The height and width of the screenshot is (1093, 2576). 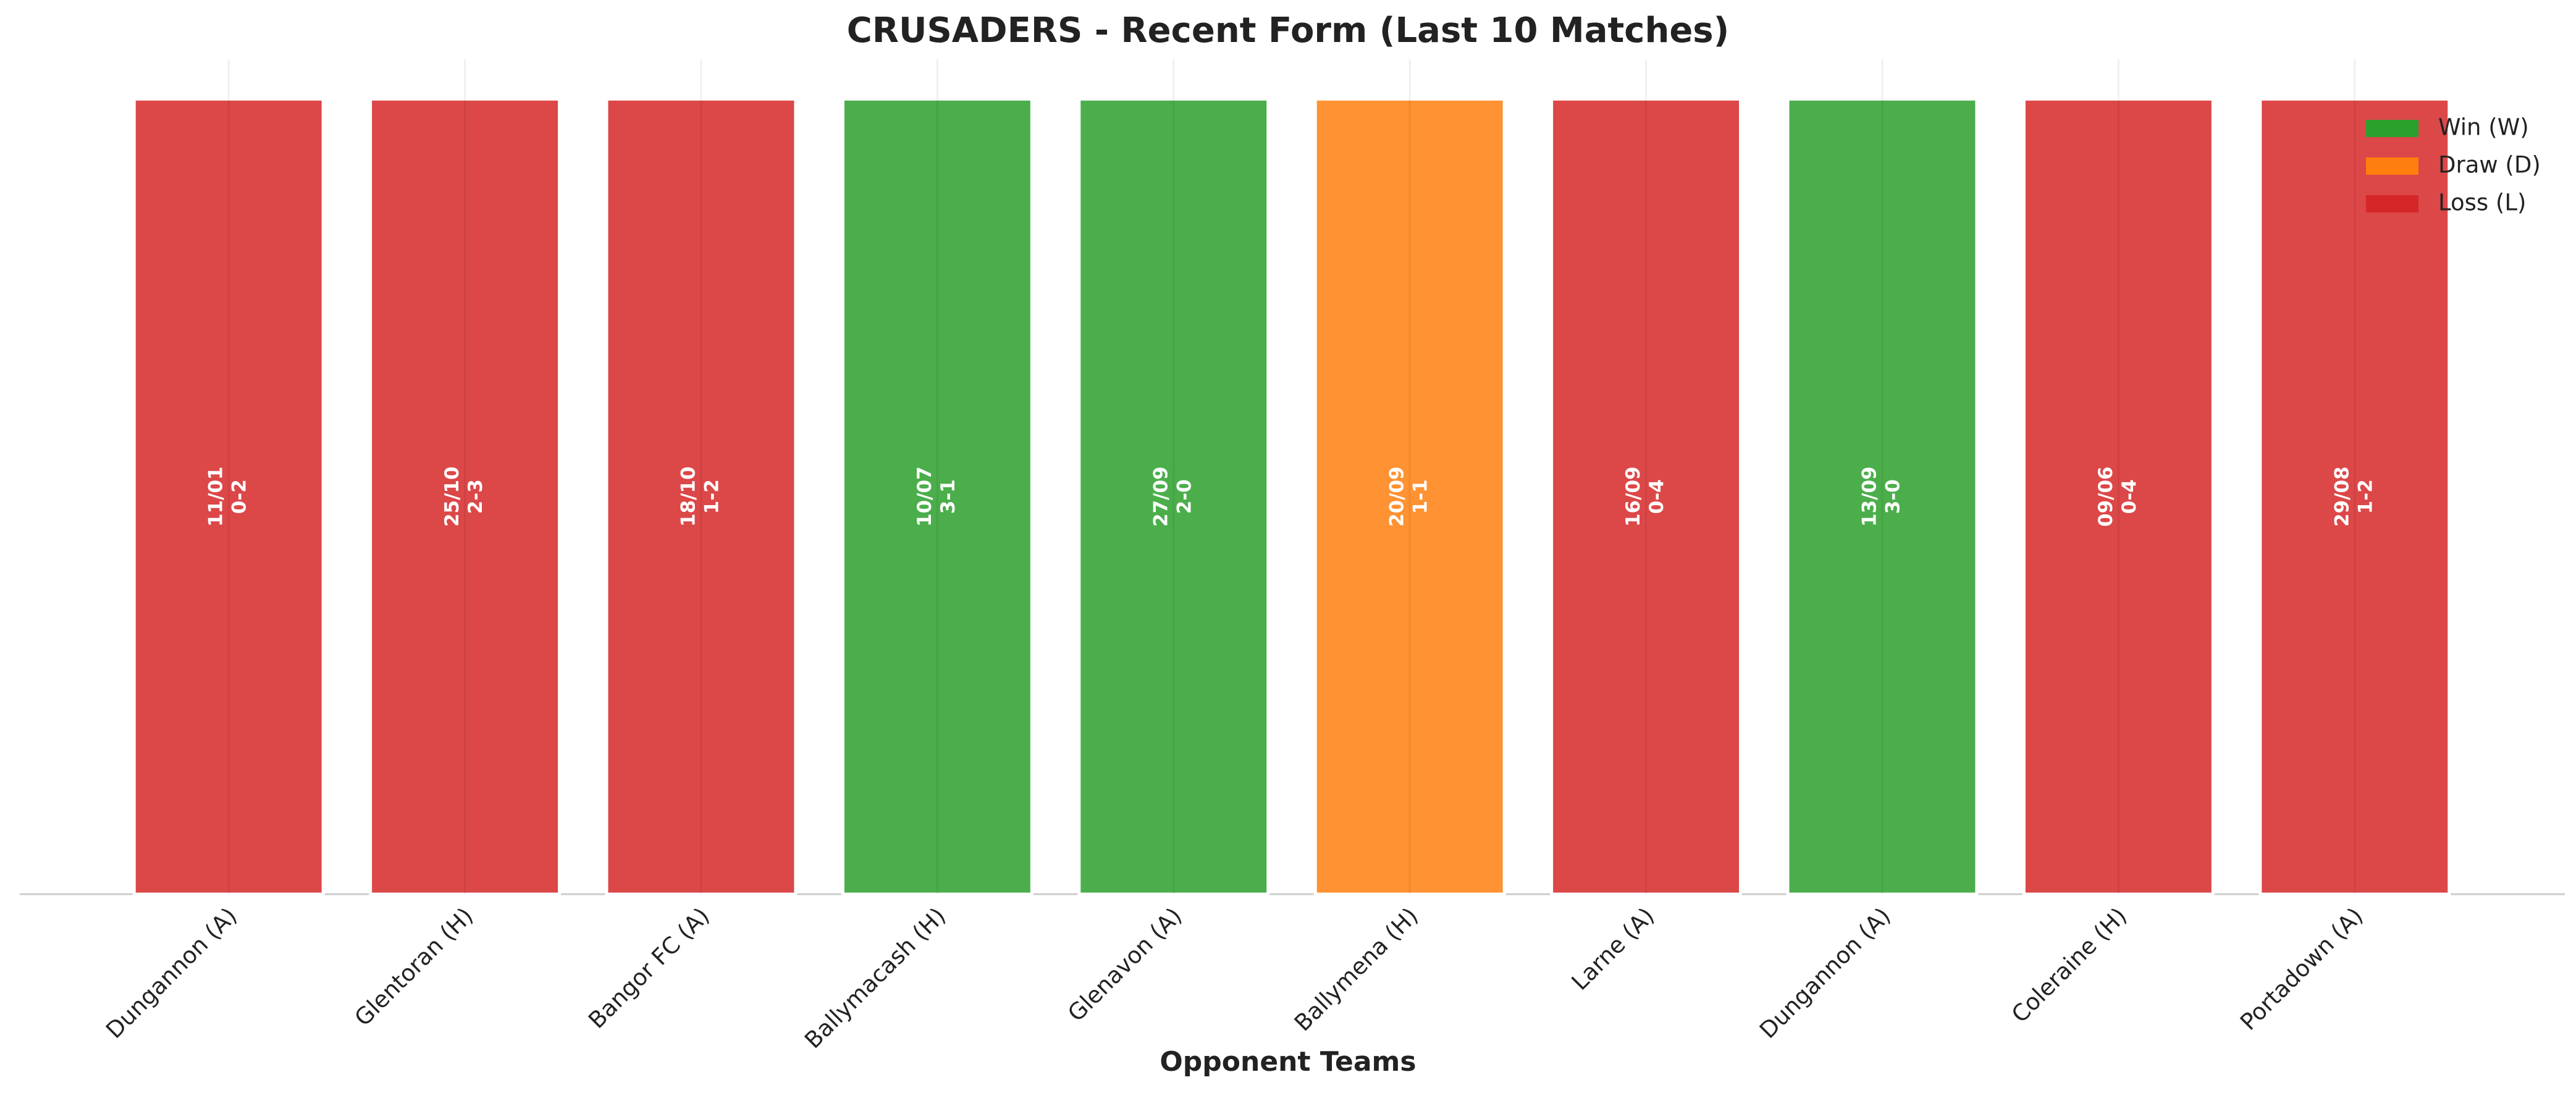 I want to click on legend-label: Win (W), so click(x=2483, y=127).